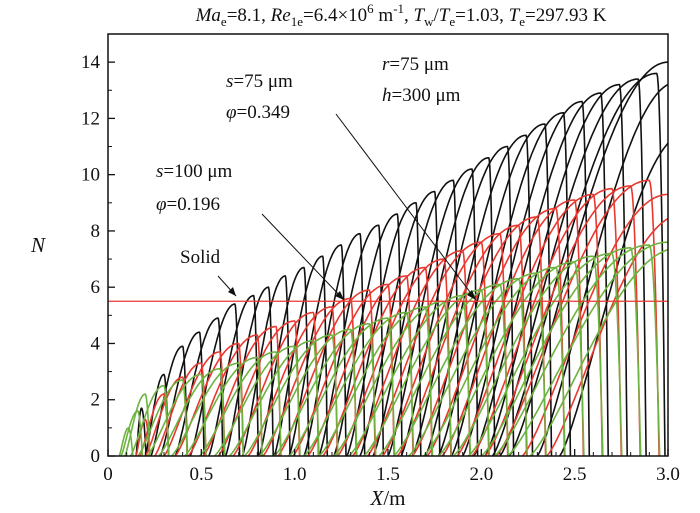 The height and width of the screenshot is (513, 700). What do you see at coordinates (188, 204) in the screenshot?
I see `annotation-s100-porosity: φ=0.196` at bounding box center [188, 204].